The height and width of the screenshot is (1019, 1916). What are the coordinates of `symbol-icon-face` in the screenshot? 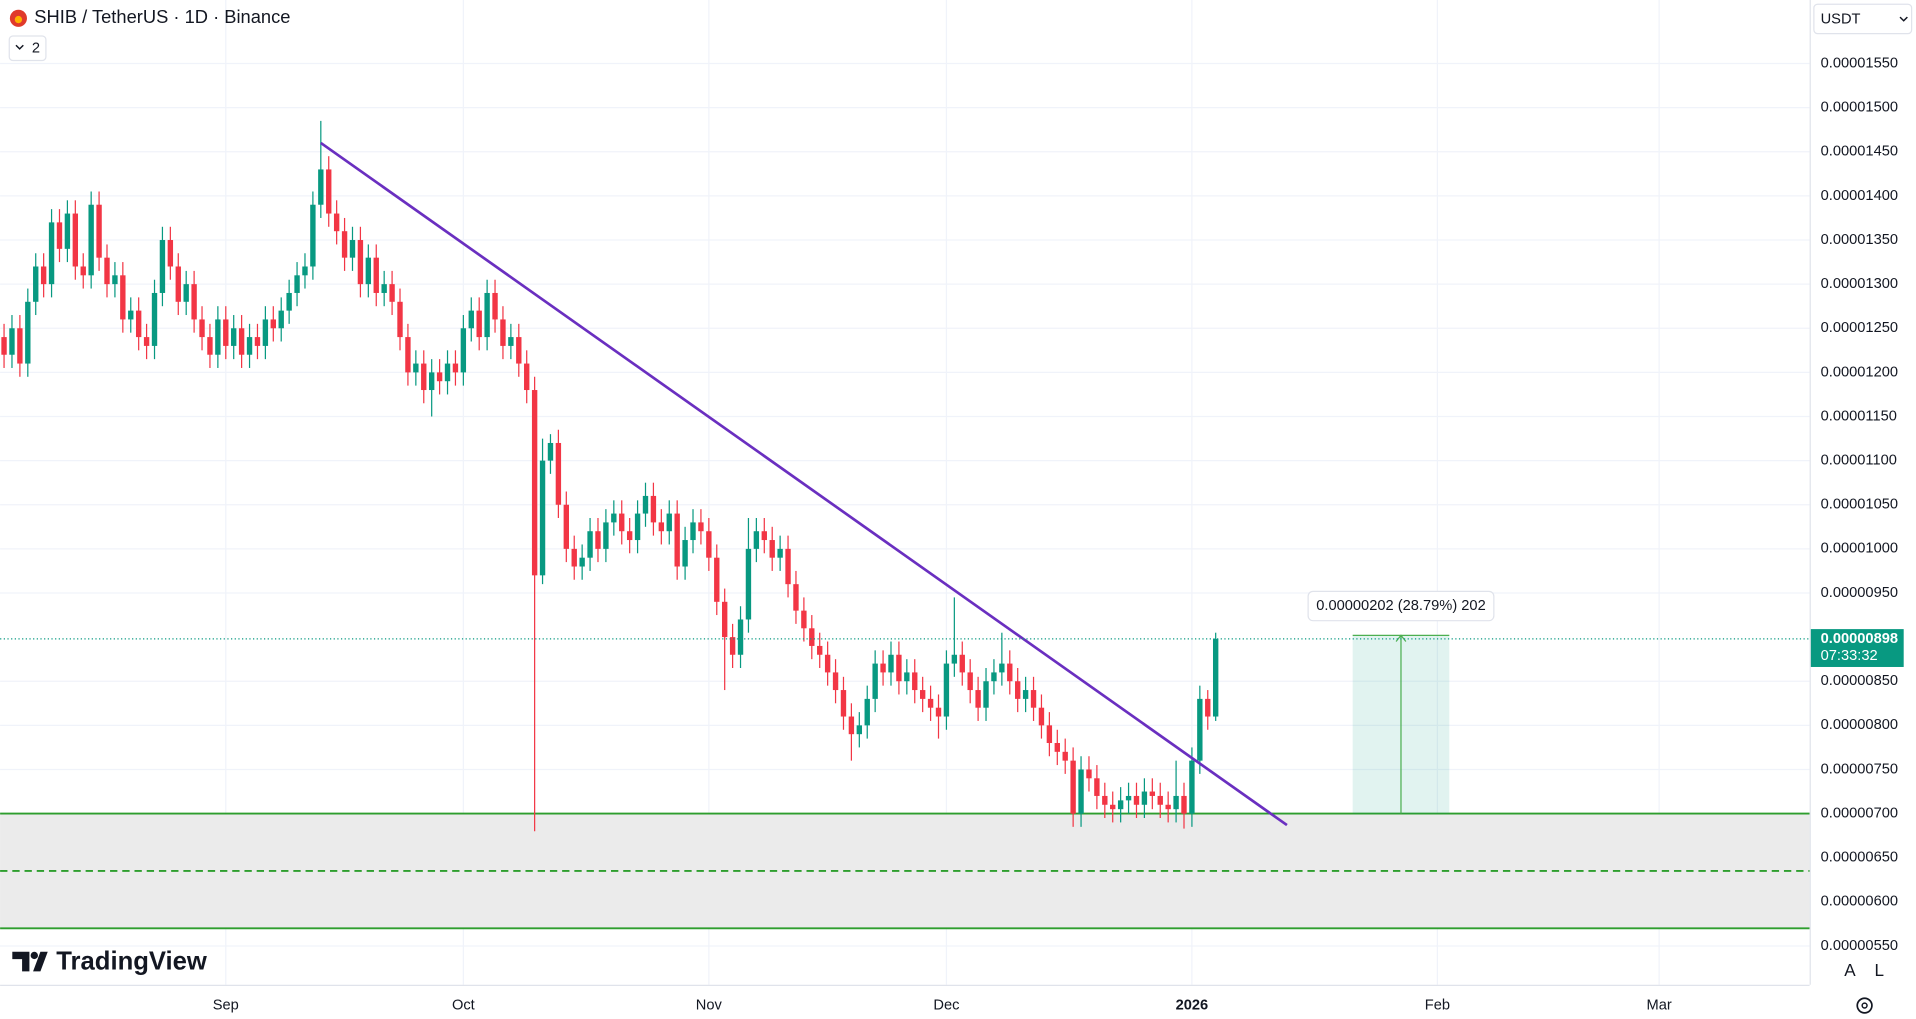 It's located at (18, 19).